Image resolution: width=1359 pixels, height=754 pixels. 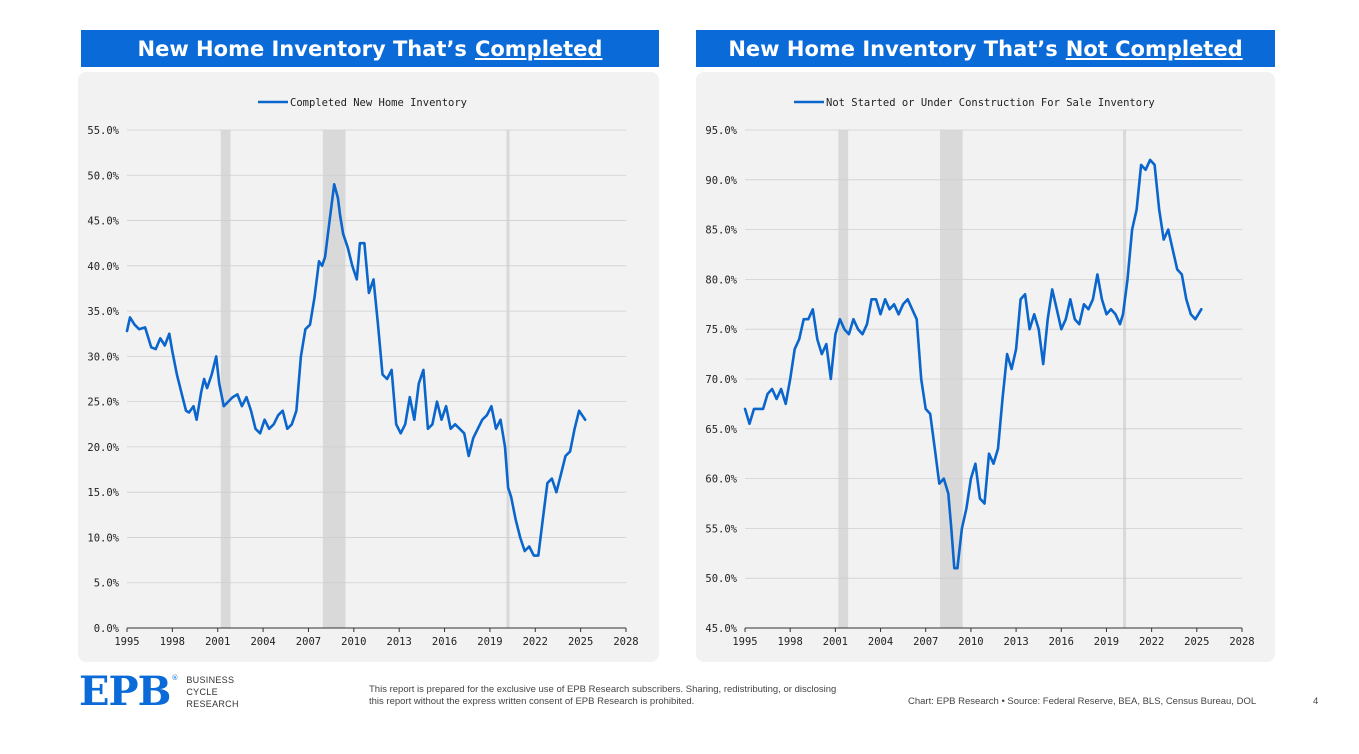 I want to click on epb-logo: EPB ® BUSINESS CYCLE RESEARCH, so click(x=159, y=692).